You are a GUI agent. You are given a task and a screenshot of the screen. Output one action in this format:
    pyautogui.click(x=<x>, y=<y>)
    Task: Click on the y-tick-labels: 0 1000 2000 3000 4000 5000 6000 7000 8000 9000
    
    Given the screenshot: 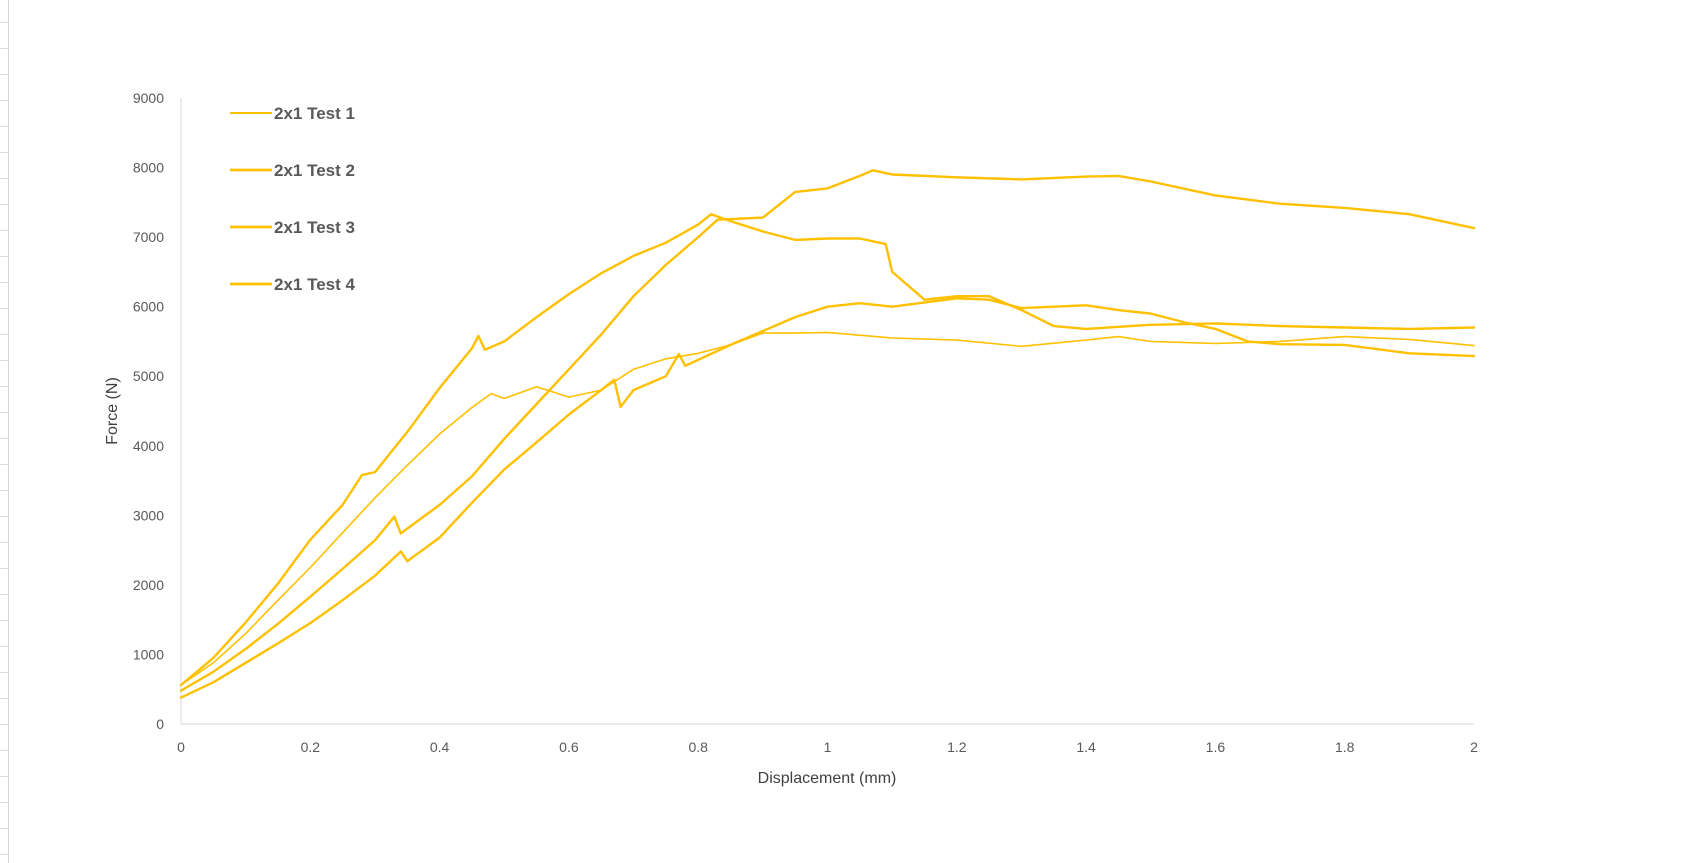 What is the action you would take?
    pyautogui.click(x=148, y=411)
    